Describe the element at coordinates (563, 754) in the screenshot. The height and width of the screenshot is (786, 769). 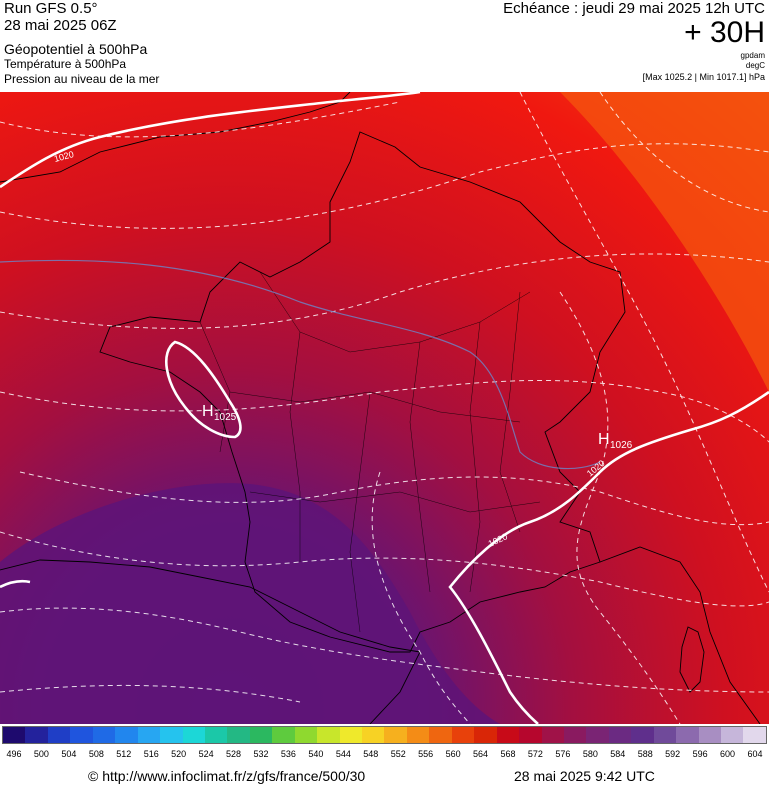
I see `color-scale-label: 576` at that location.